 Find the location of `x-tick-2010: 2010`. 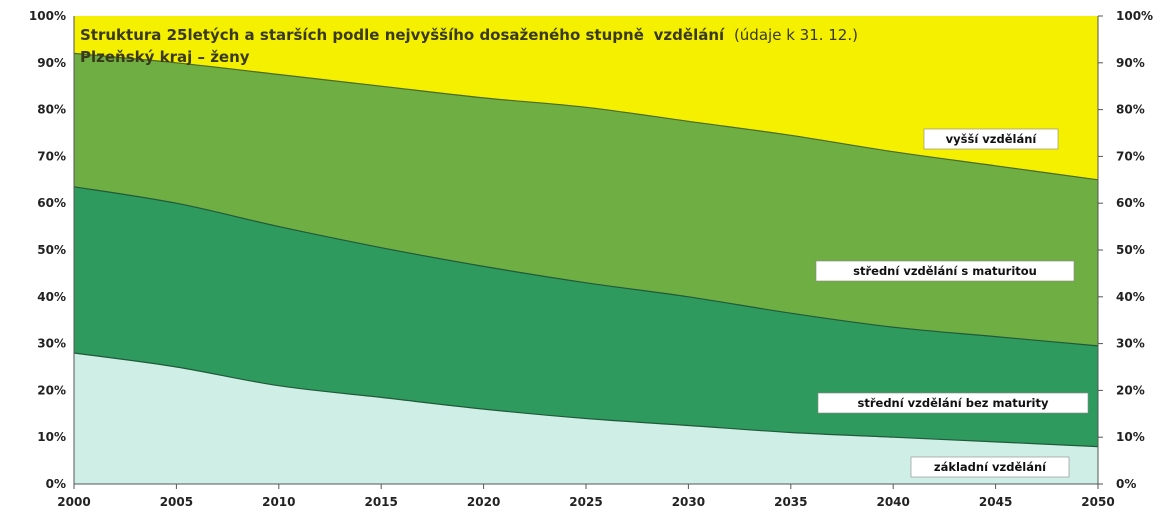

x-tick-2010: 2010 is located at coordinates (278, 502).